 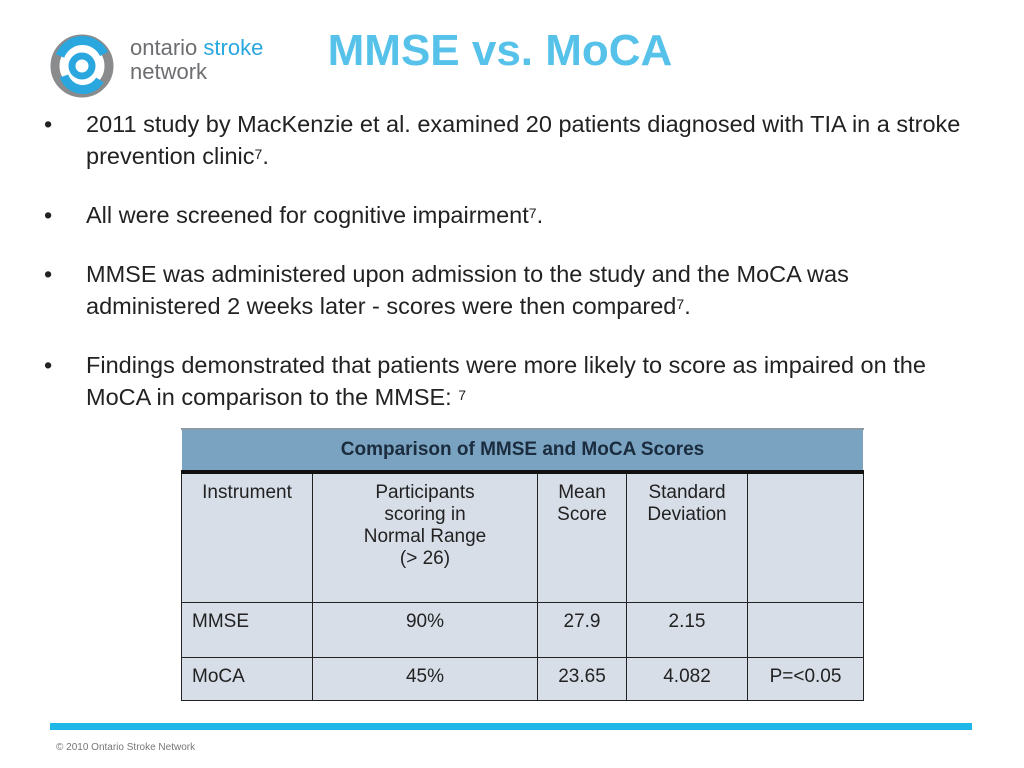 I want to click on header-significance, so click(x=805, y=537).